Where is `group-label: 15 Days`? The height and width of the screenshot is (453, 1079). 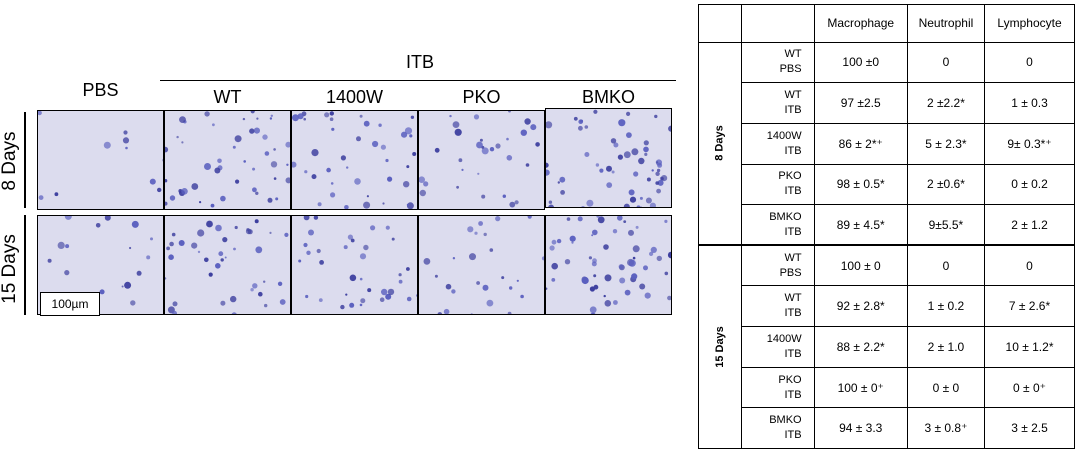
group-label: 15 Days is located at coordinates (720, 347).